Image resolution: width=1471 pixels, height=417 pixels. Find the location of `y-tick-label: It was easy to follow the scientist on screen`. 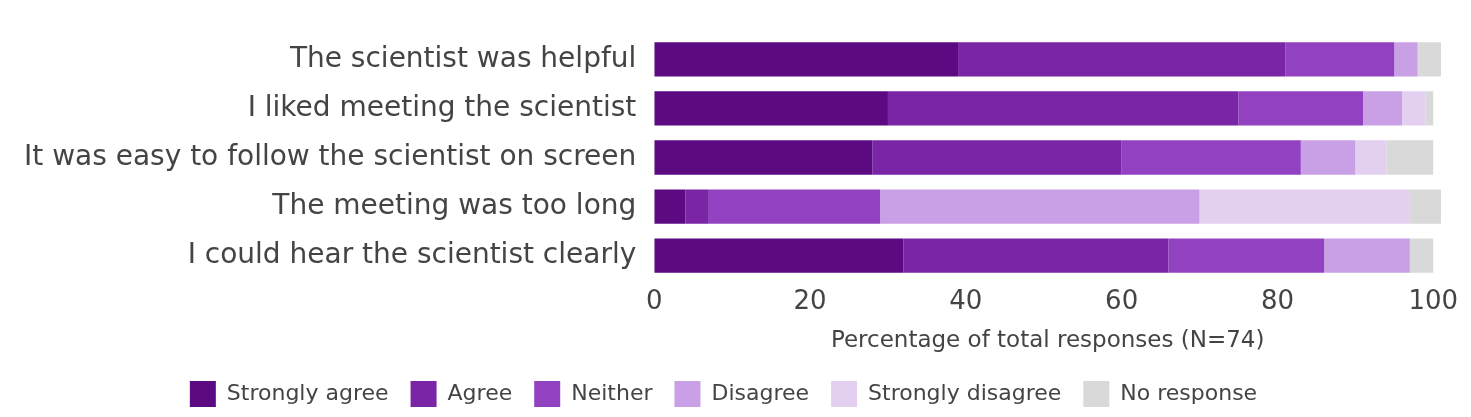

y-tick-label: It was easy to follow the scientist on screen is located at coordinates (330, 155).